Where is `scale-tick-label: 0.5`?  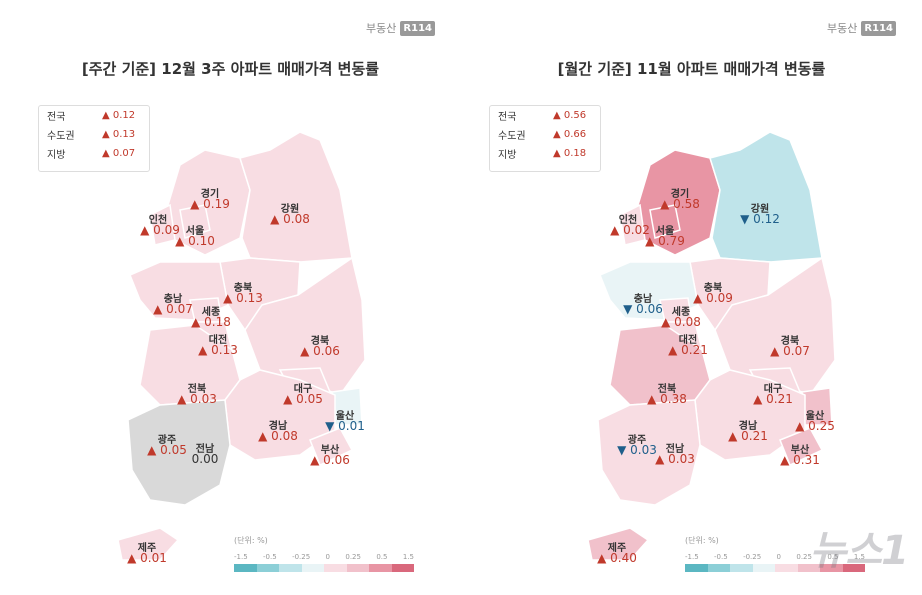
scale-tick-label: 0.5 is located at coordinates (833, 557).